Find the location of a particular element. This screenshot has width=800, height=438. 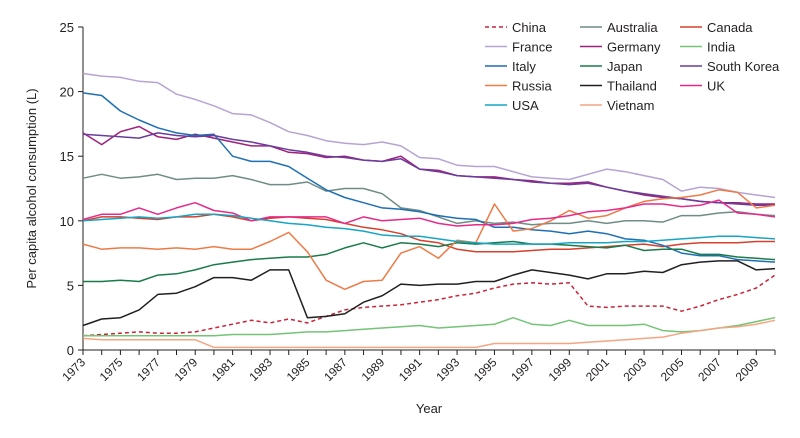

series-line-thailand is located at coordinates (429, 293).